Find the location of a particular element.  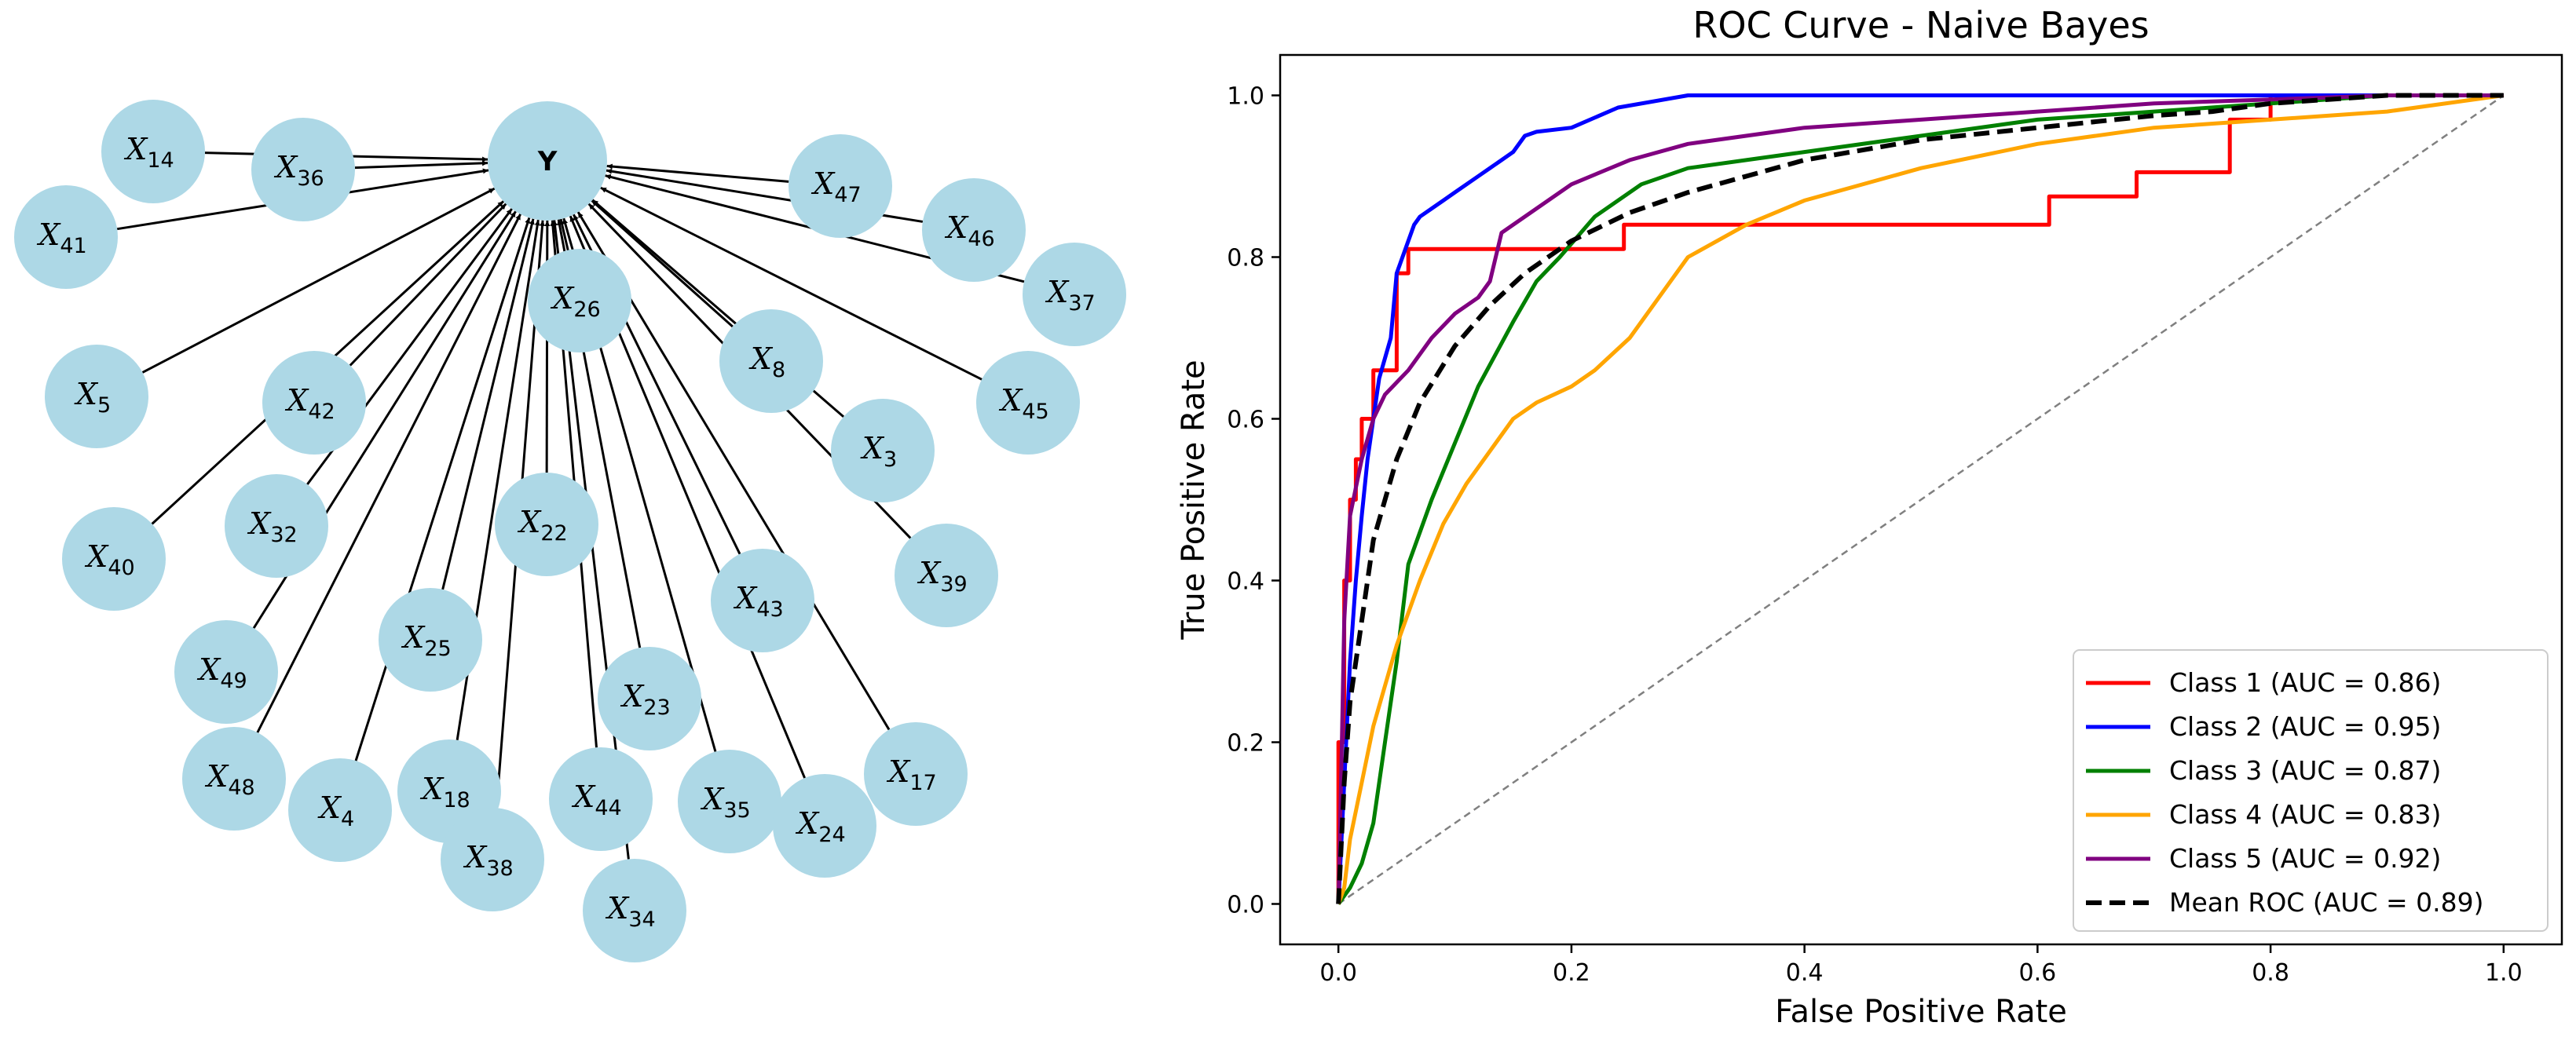

edge-x47-to-y is located at coordinates (697, 173).